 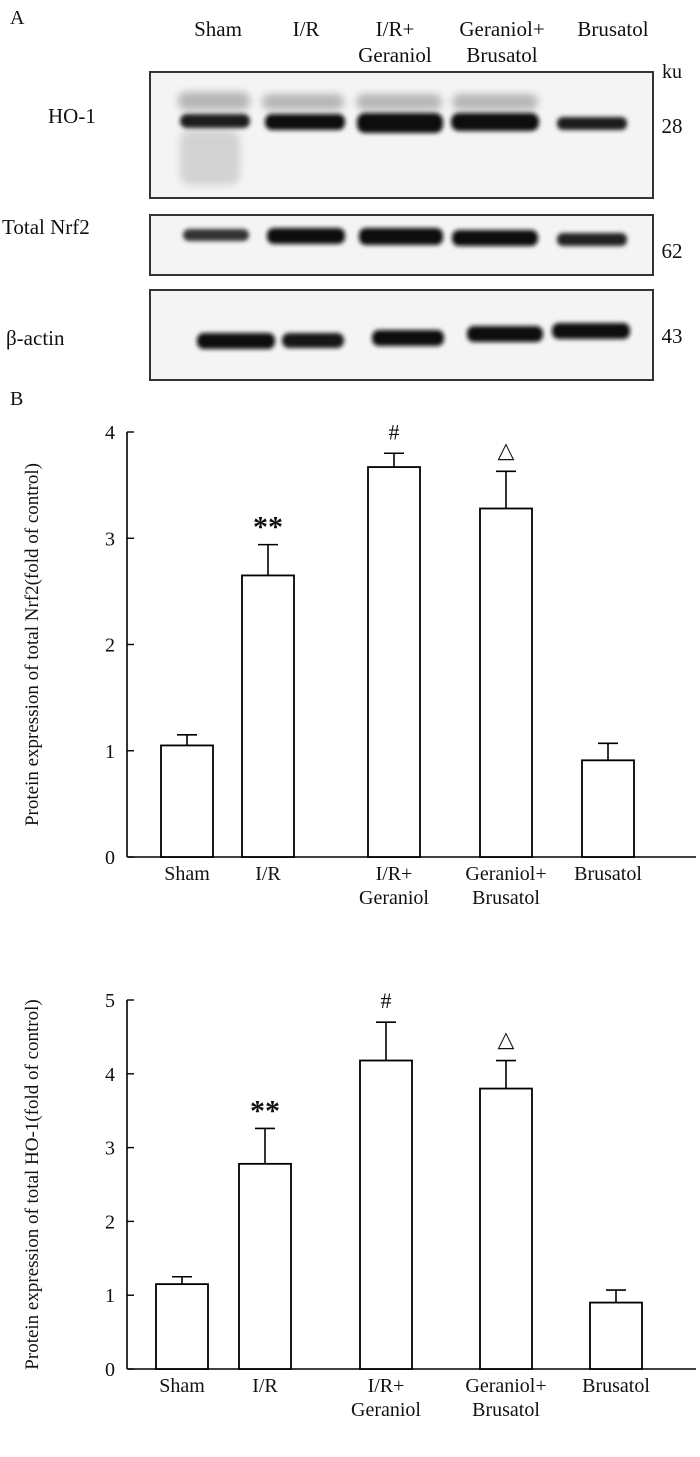 What do you see at coordinates (612, 29) in the screenshot?
I see `lane-label-brusatol: Brusatol` at bounding box center [612, 29].